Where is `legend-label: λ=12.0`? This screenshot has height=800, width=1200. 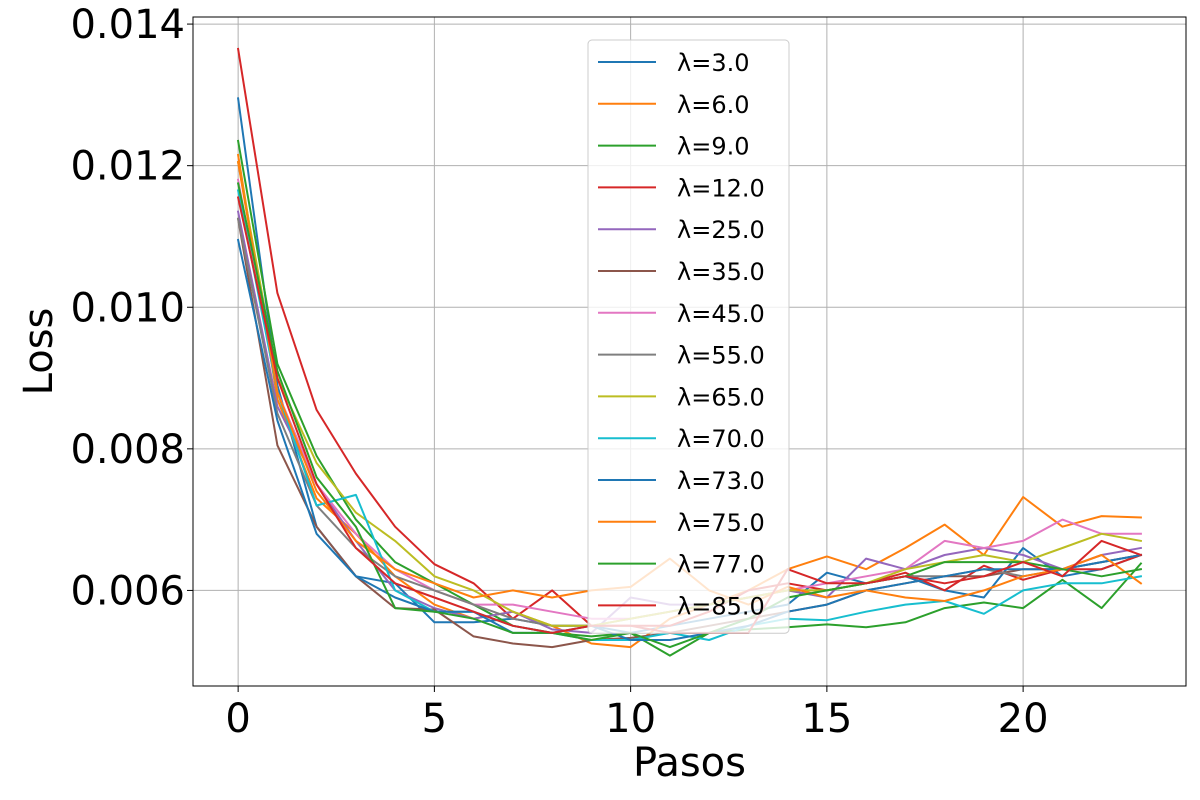 legend-label: λ=12.0 is located at coordinates (721, 188).